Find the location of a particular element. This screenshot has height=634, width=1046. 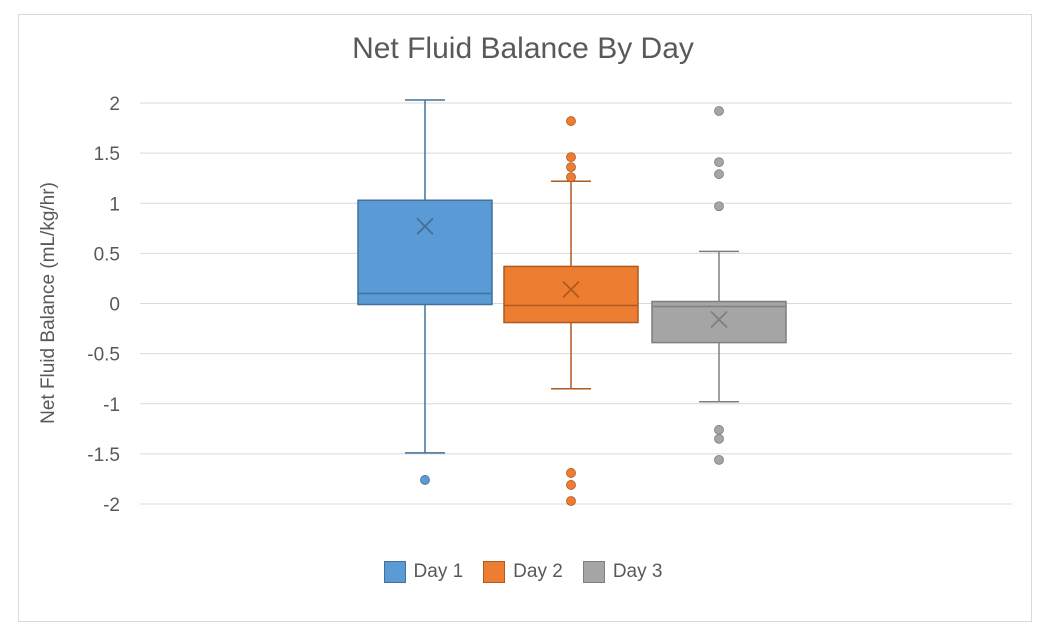

y-tick-label: -0.5 is located at coordinates (103, 355).